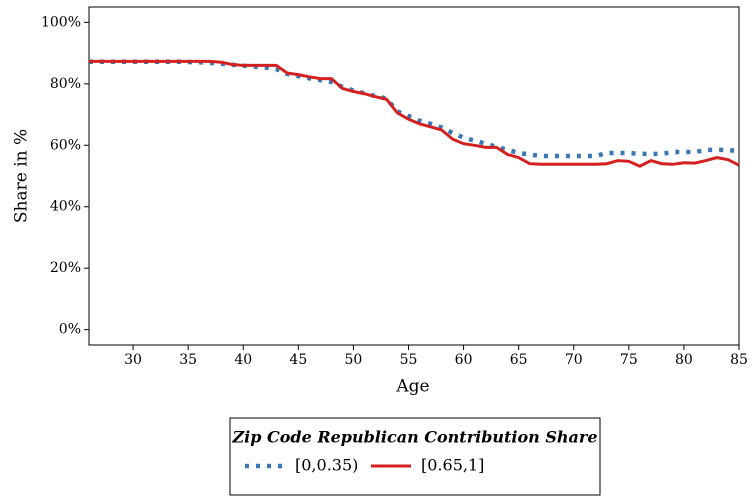  Describe the element at coordinates (409, 360) in the screenshot. I see `x-tick-label: 55` at that location.